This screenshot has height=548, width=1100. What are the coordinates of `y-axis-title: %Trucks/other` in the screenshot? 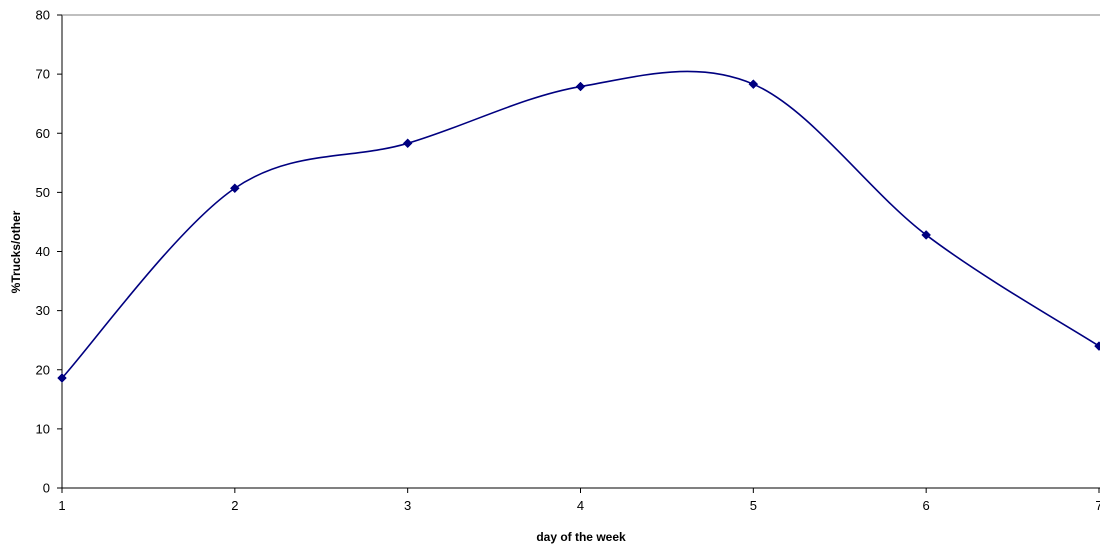 It's located at (16, 251).